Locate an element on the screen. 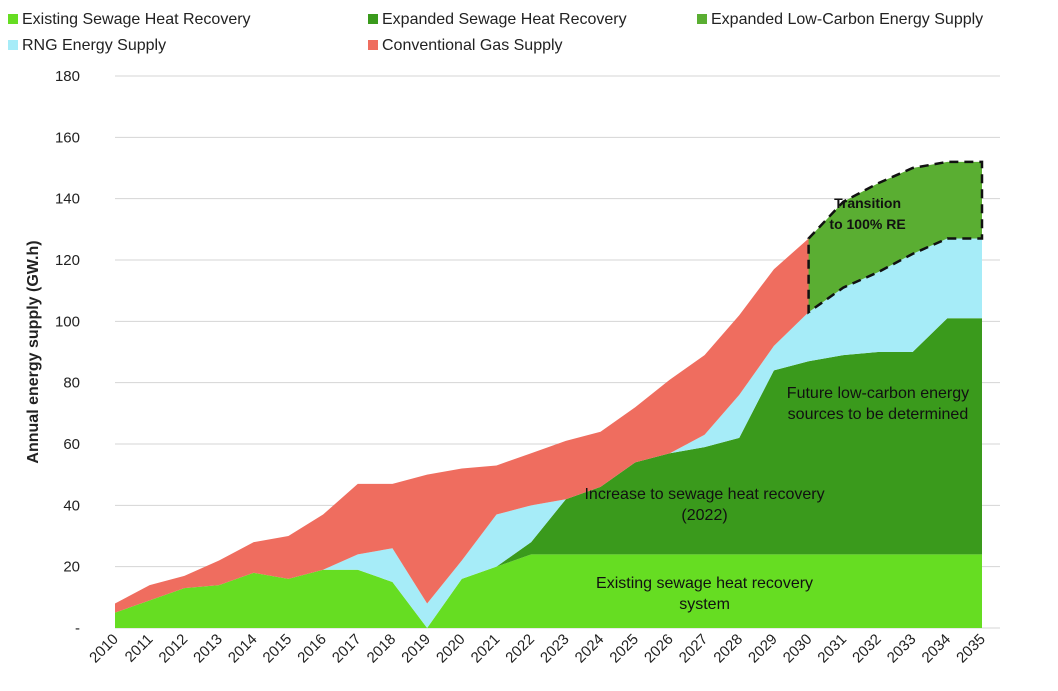  y-tick-label-0: - is located at coordinates (77, 628).